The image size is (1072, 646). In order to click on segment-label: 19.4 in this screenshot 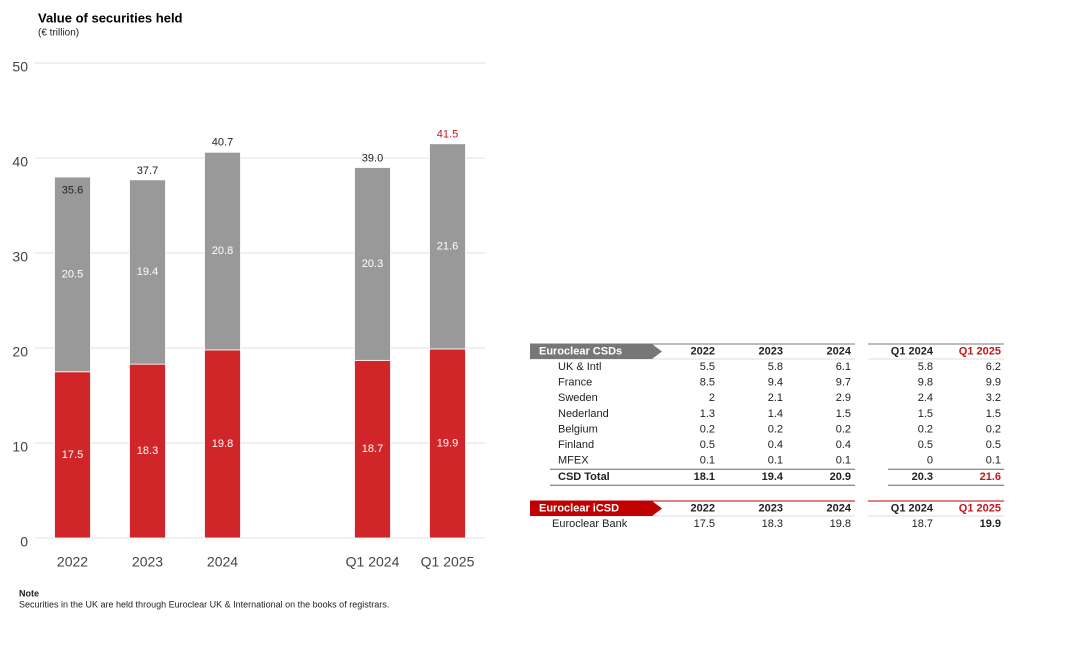, I will do `click(147, 272)`.